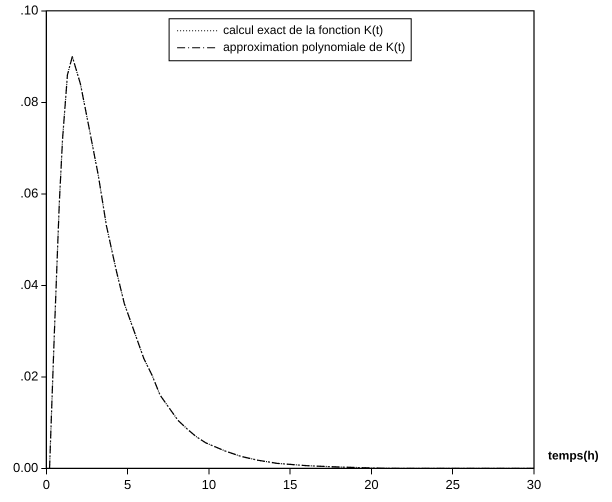 The width and height of the screenshot is (612, 502). What do you see at coordinates (29, 101) in the screenshot?
I see `y-tick-label: .08` at bounding box center [29, 101].